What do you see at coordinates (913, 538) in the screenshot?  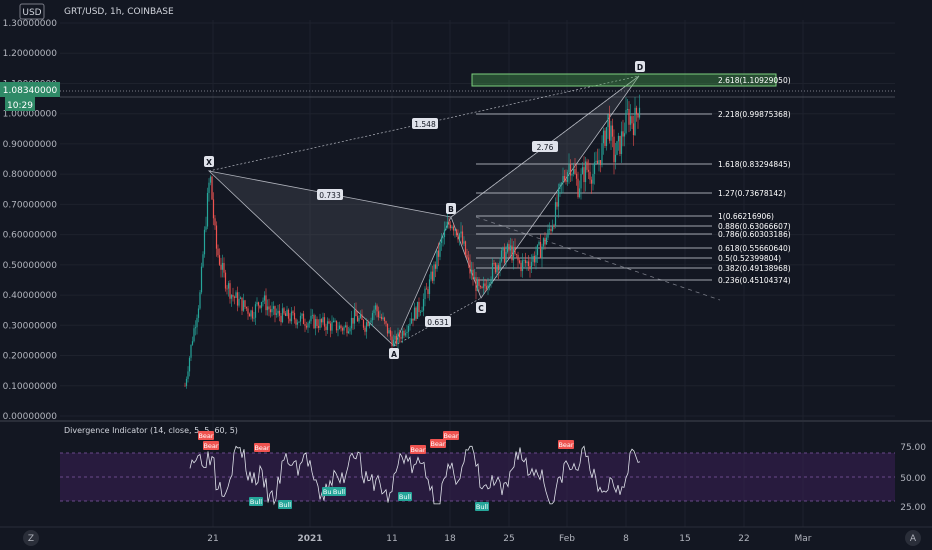 I see `auto-scale-button: A` at bounding box center [913, 538].